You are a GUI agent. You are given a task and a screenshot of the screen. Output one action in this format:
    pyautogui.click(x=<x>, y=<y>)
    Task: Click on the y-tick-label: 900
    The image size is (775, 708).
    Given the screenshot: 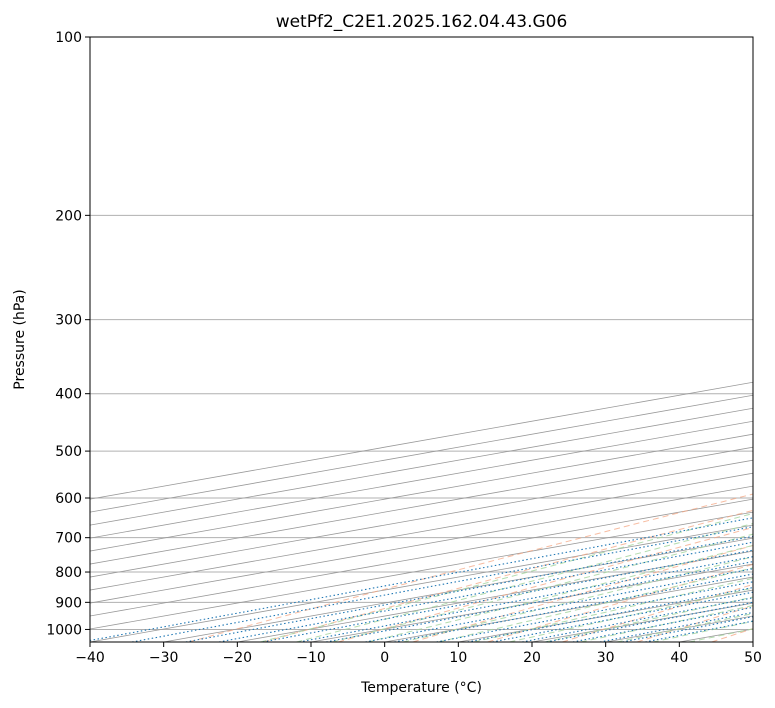 What is the action you would take?
    pyautogui.click(x=68, y=603)
    